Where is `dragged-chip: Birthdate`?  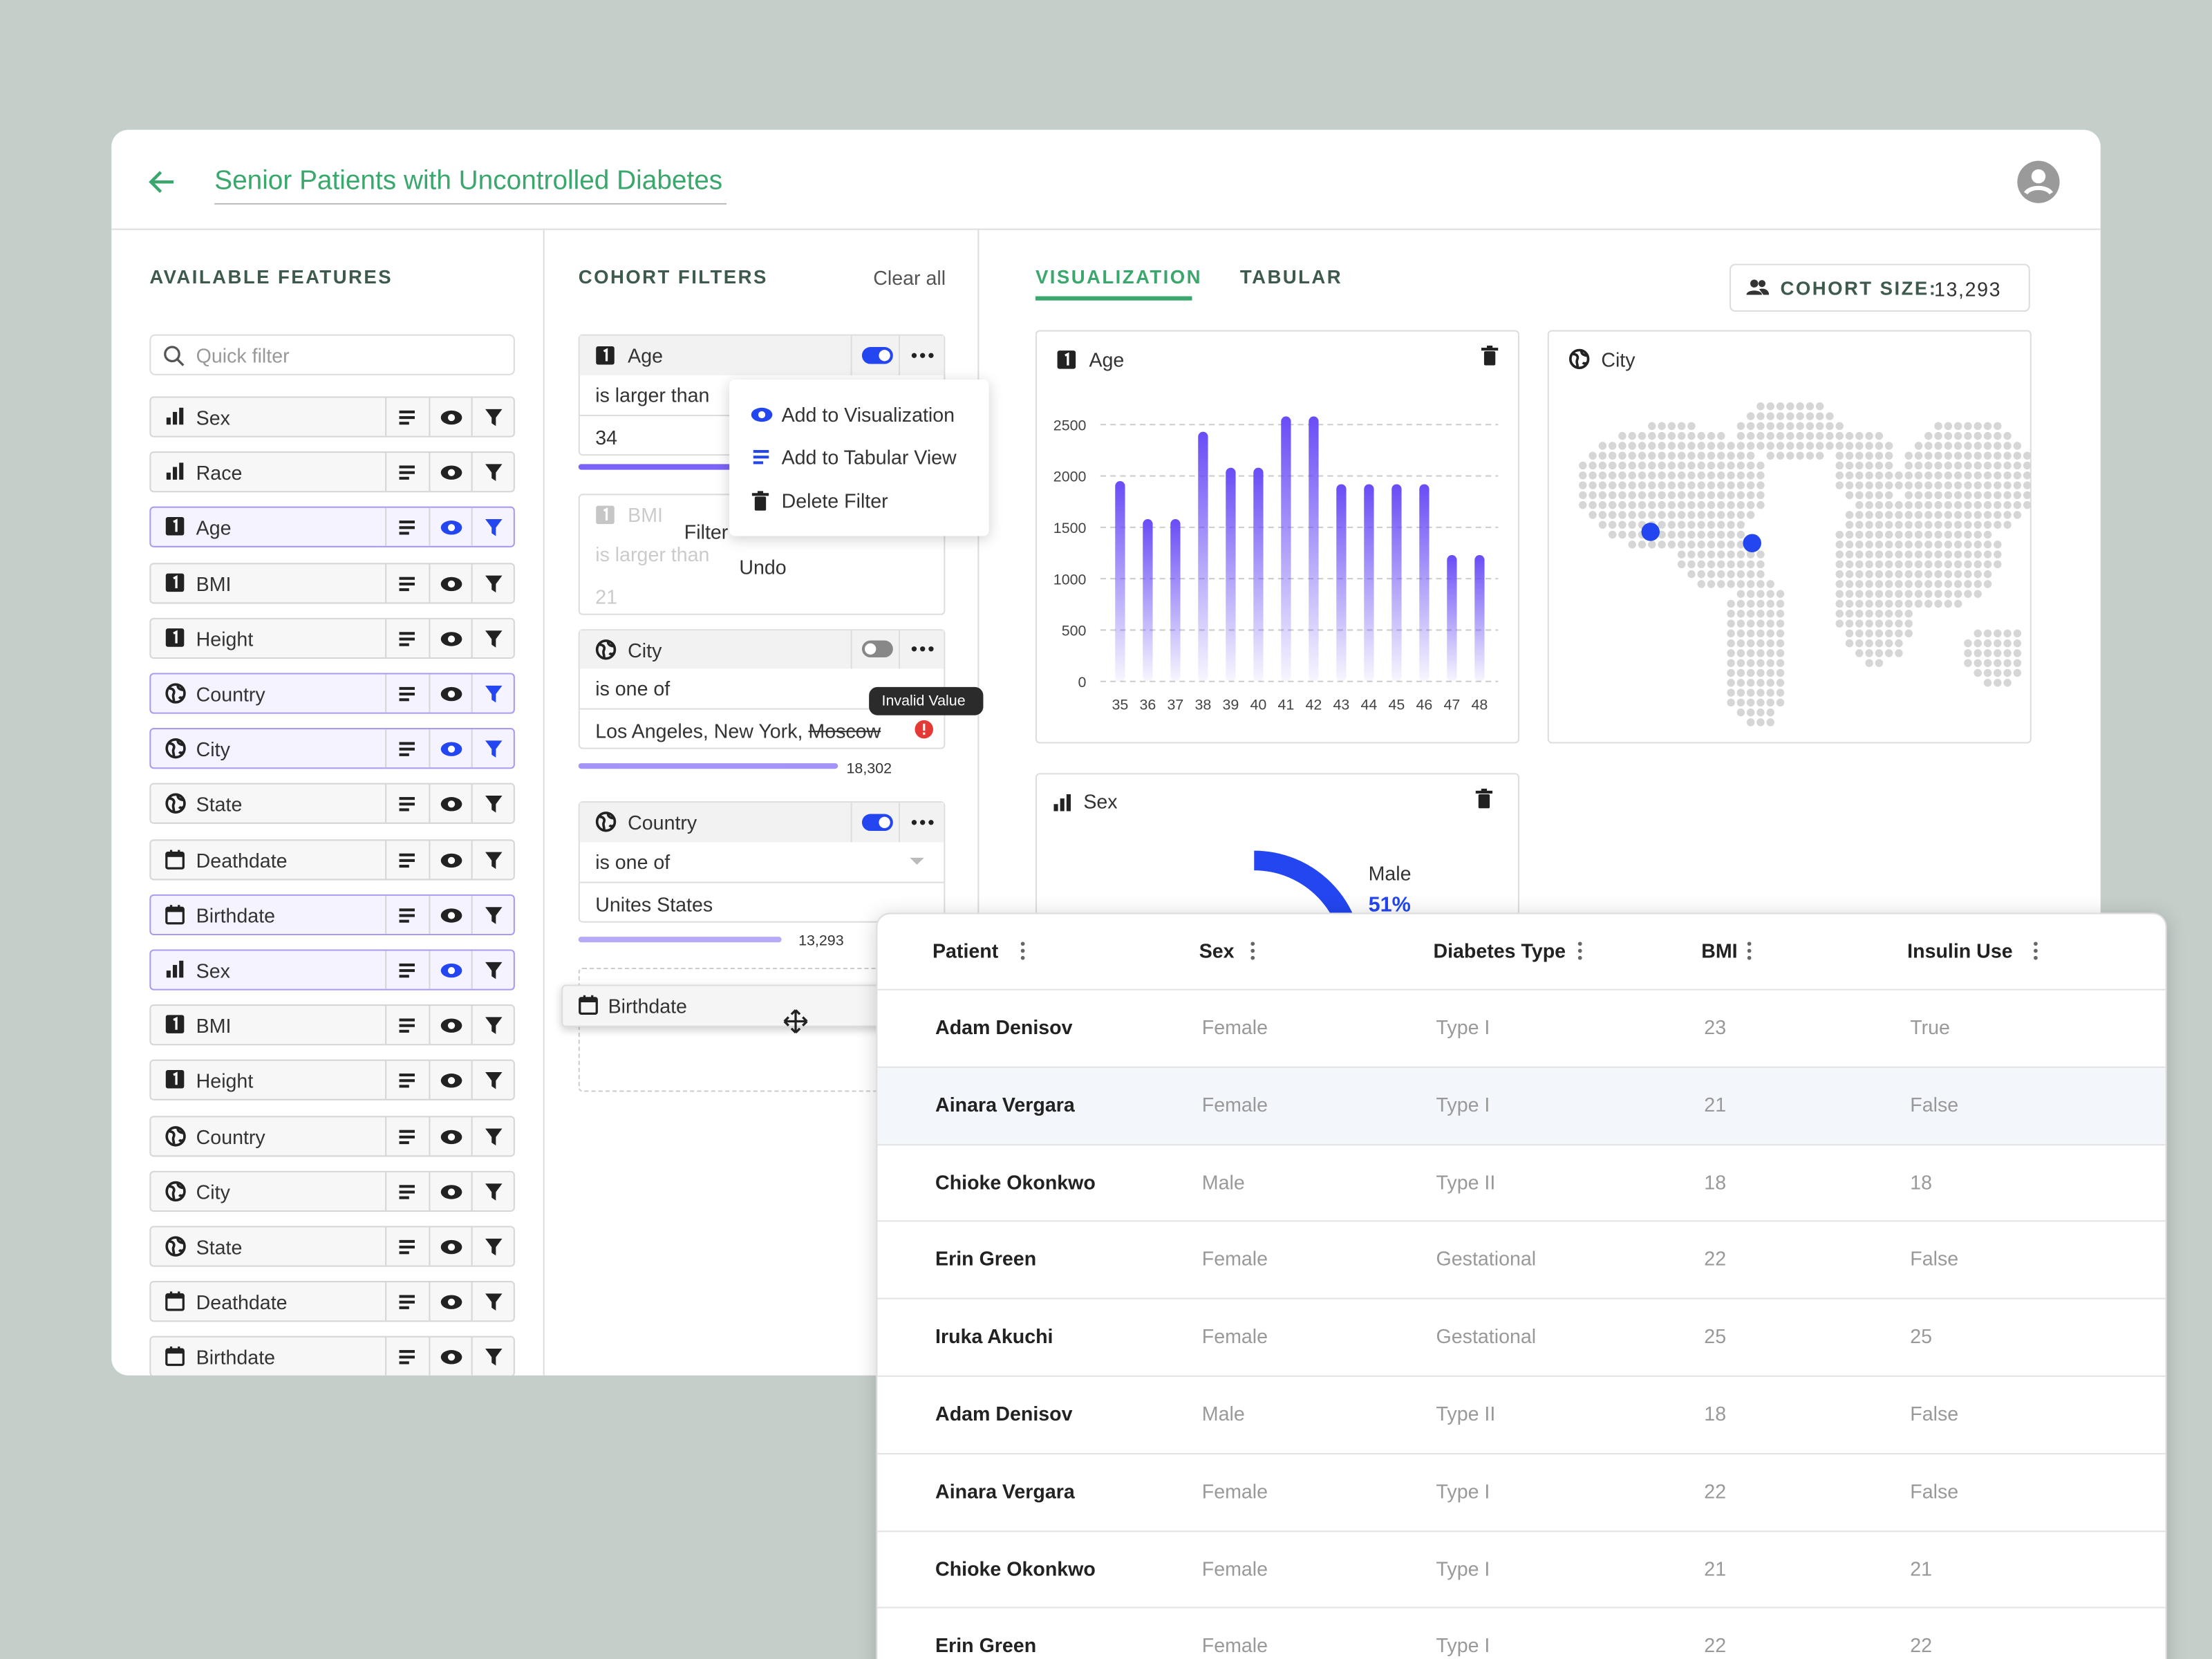 dragged-chip: Birthdate is located at coordinates (732, 1009).